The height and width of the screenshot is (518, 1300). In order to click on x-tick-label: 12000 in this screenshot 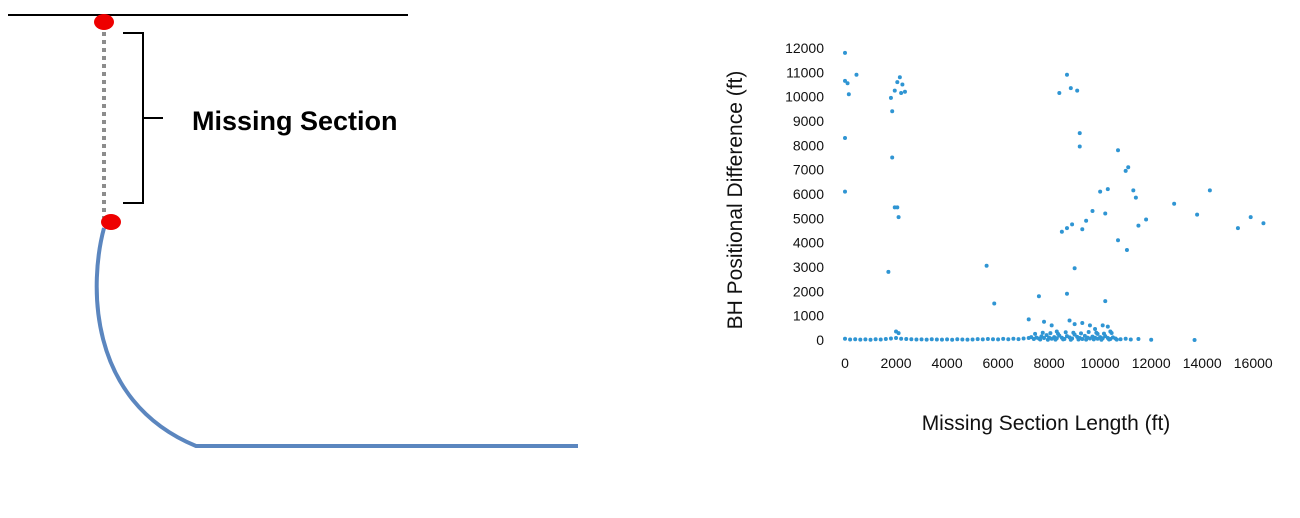, I will do `click(1151, 363)`.